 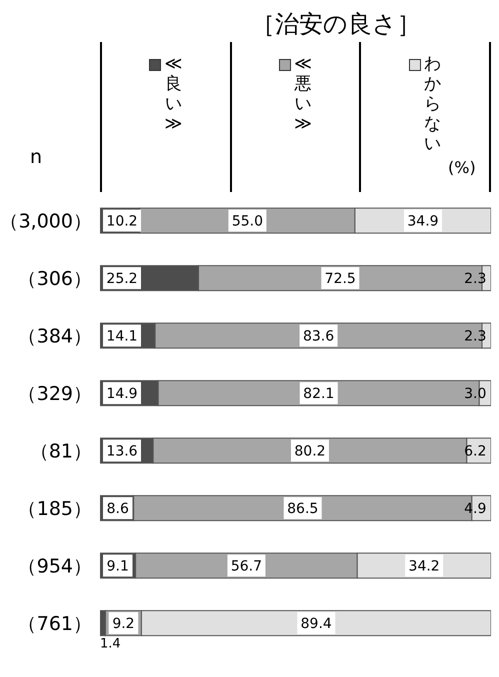 I want to click on data-label: 89.4, so click(x=316, y=624).